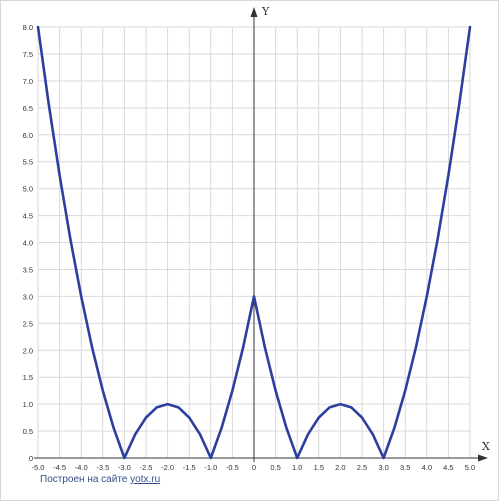  Describe the element at coordinates (470, 467) in the screenshot. I see `x-tick-label: 5.0` at that location.